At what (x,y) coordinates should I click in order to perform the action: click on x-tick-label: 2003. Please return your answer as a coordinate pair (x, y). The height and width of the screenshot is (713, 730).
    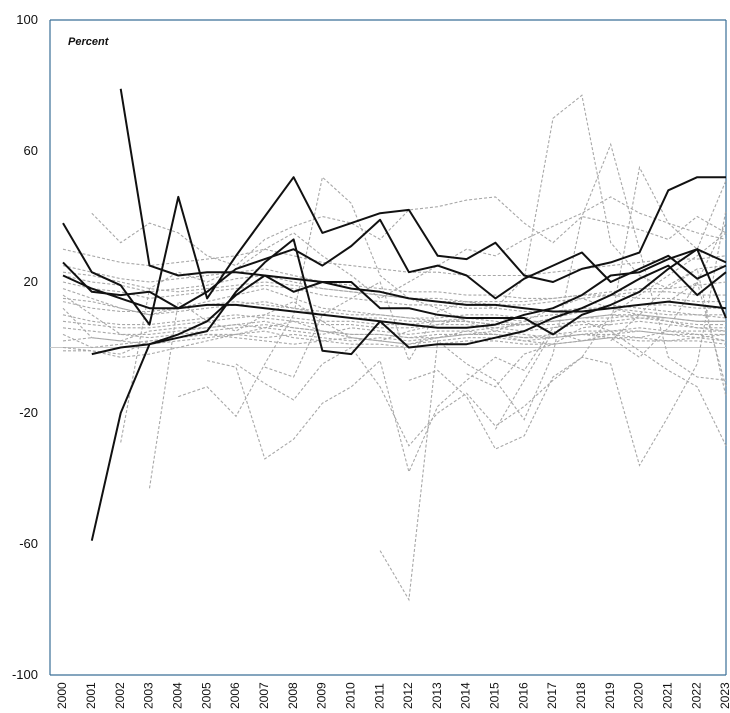
    Looking at the image, I should click on (149, 695).